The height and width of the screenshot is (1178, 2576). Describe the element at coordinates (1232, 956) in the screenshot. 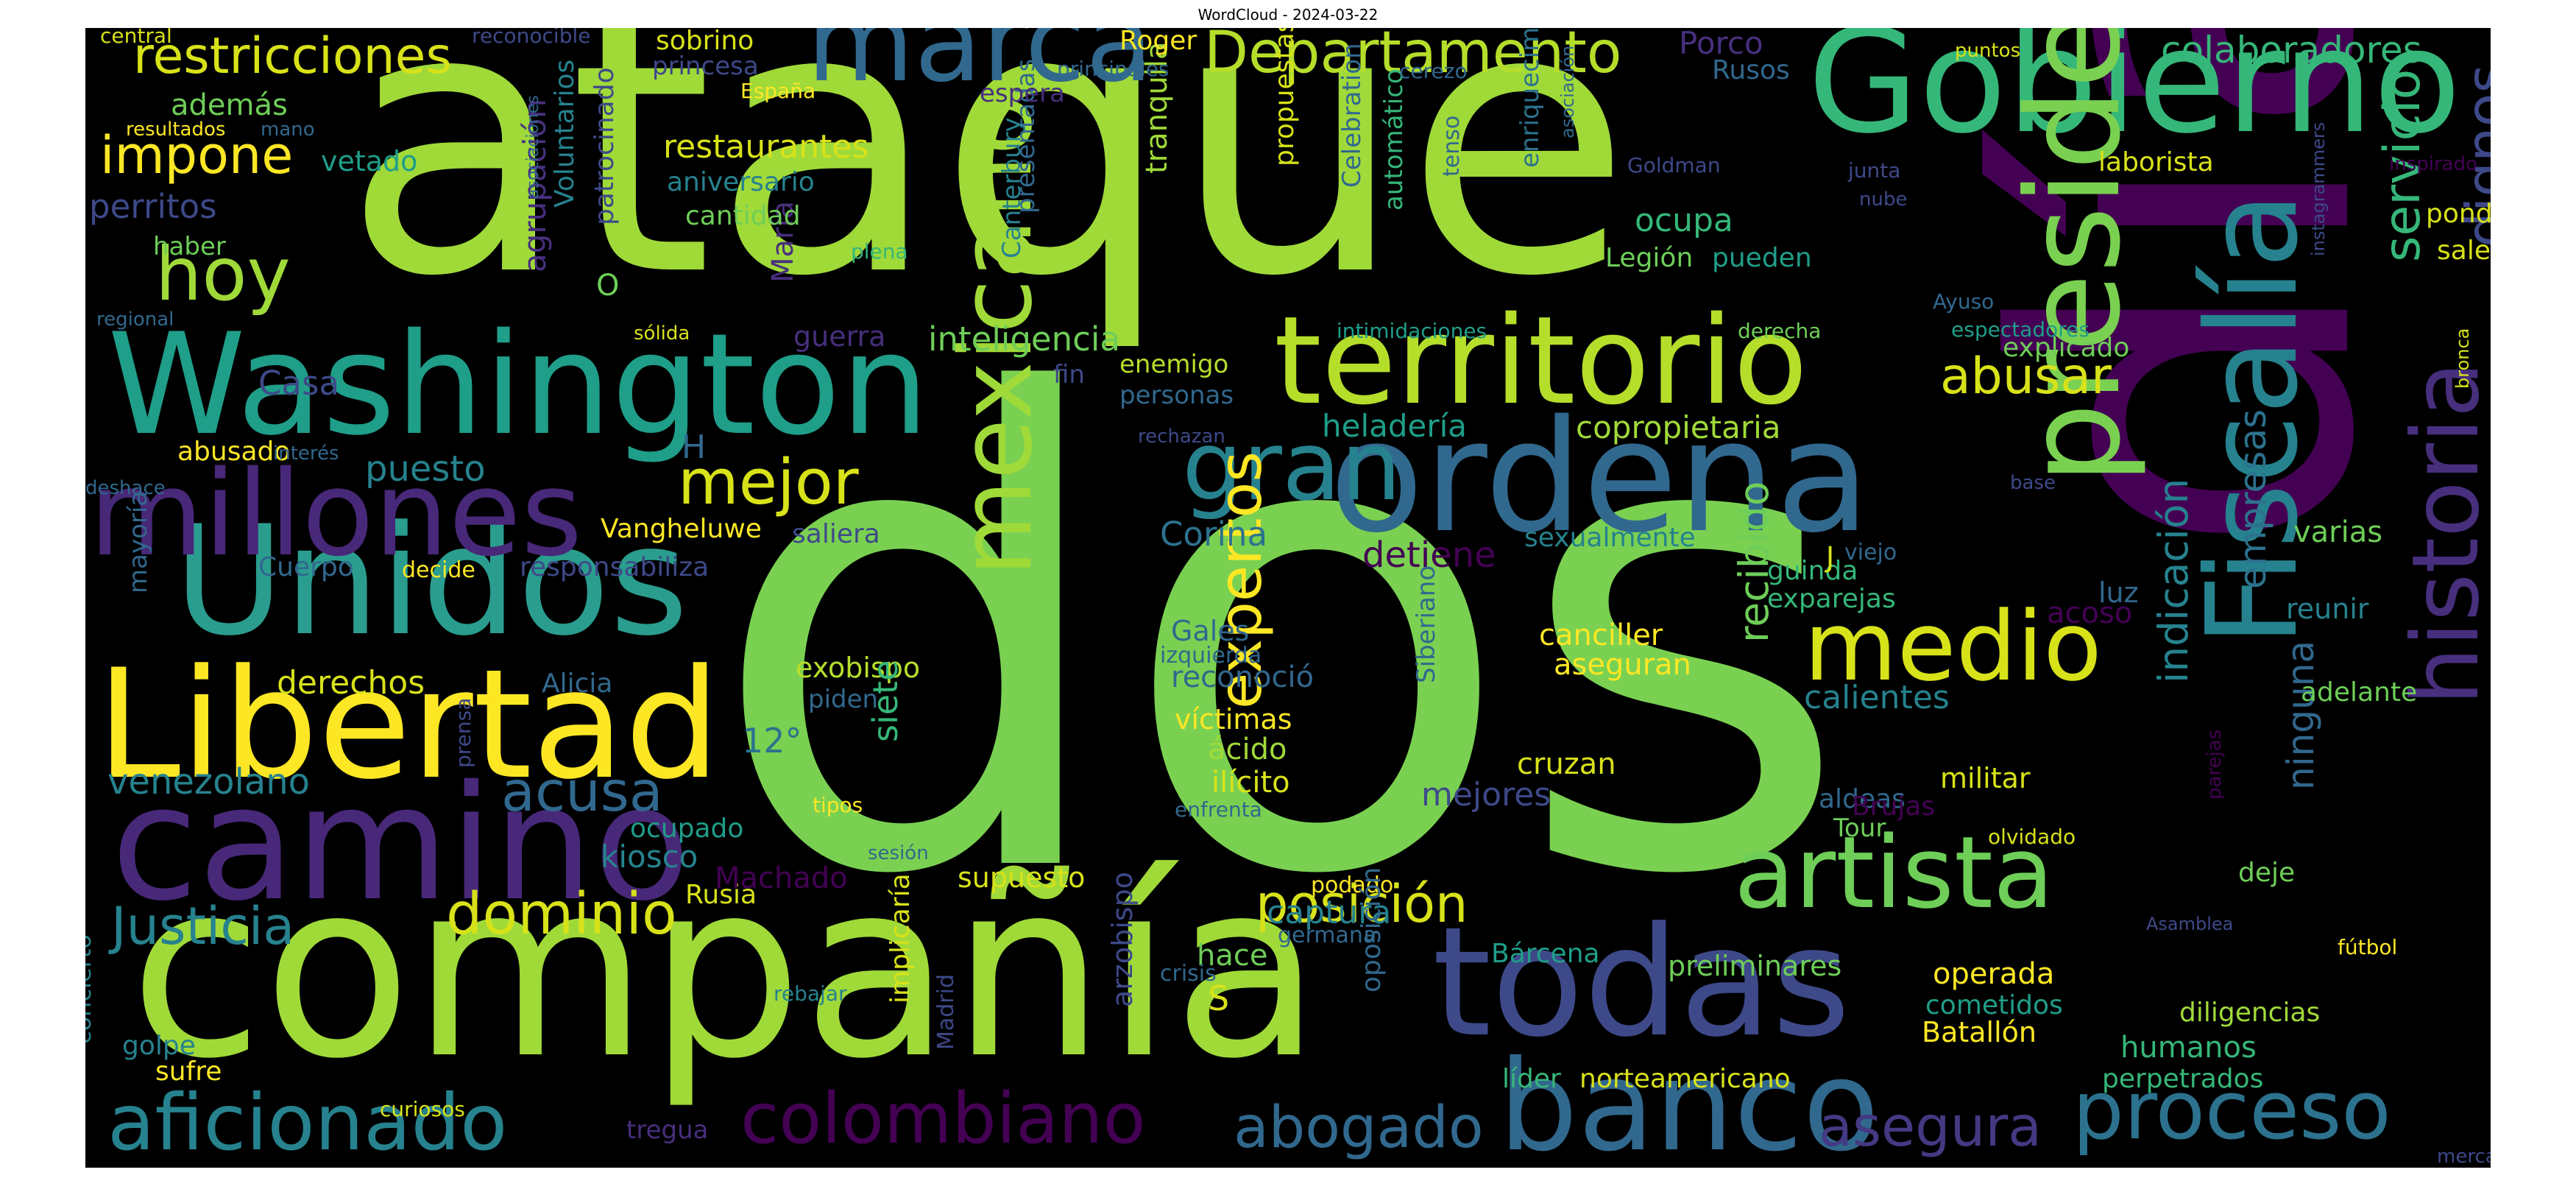

I see `cloud-word: hace` at that location.